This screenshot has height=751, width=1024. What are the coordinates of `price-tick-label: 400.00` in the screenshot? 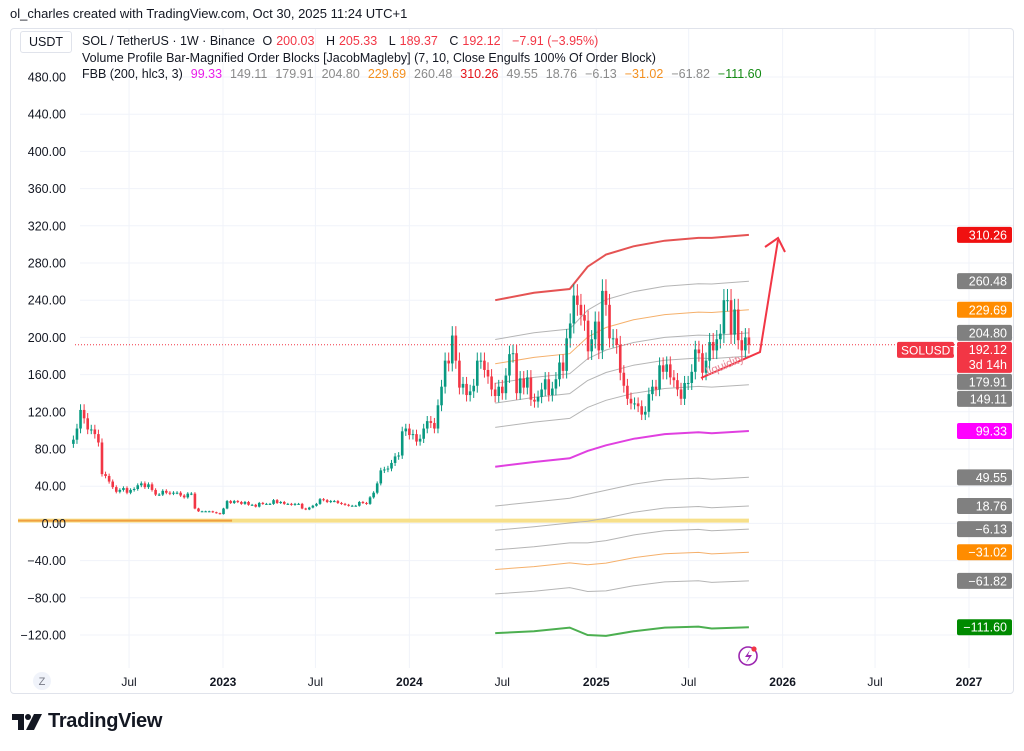 It's located at (47, 152).